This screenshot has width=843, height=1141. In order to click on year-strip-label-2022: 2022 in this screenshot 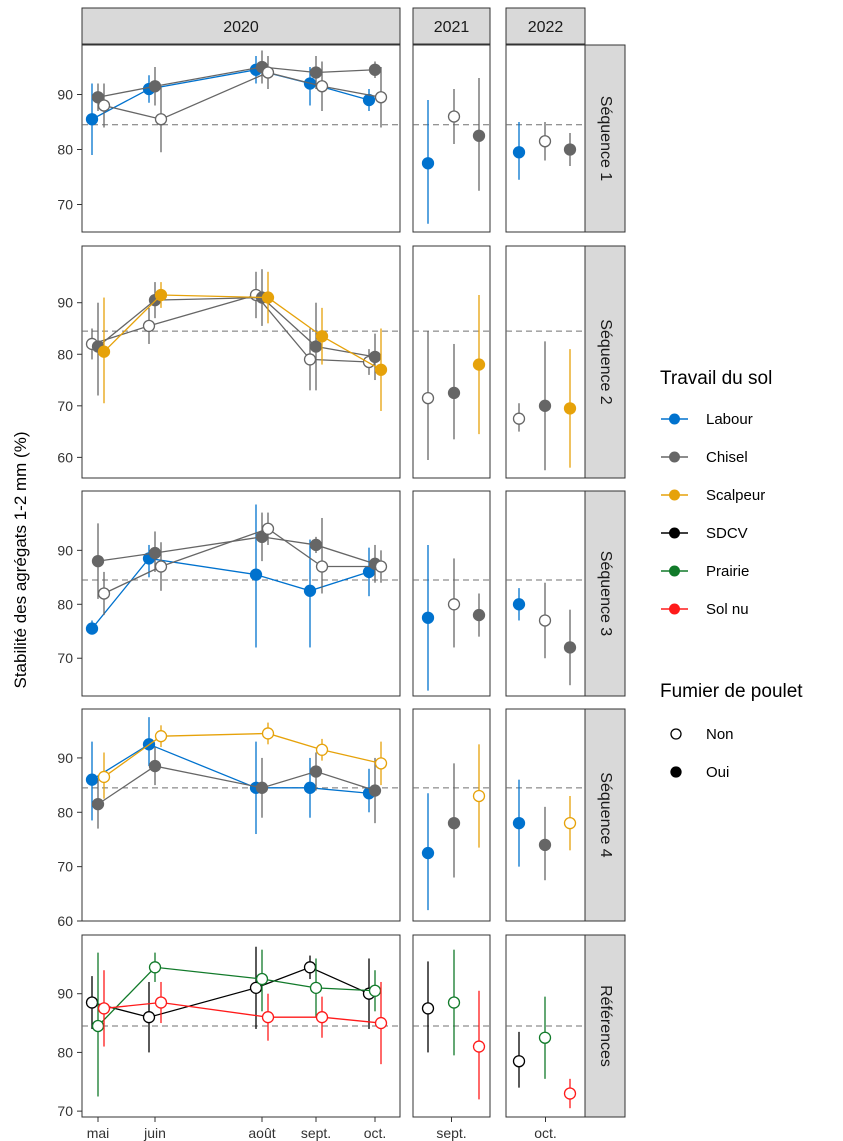, I will do `click(546, 27)`.